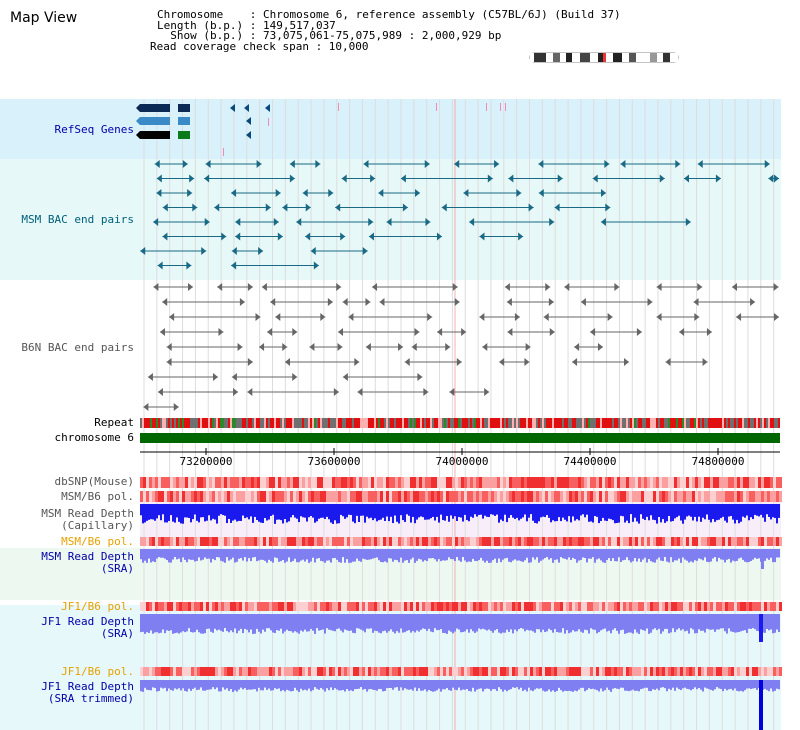 The image size is (800, 730). Describe the element at coordinates (94, 129) in the screenshot. I see `refseq-genes-label: RefSeq Genes` at that location.